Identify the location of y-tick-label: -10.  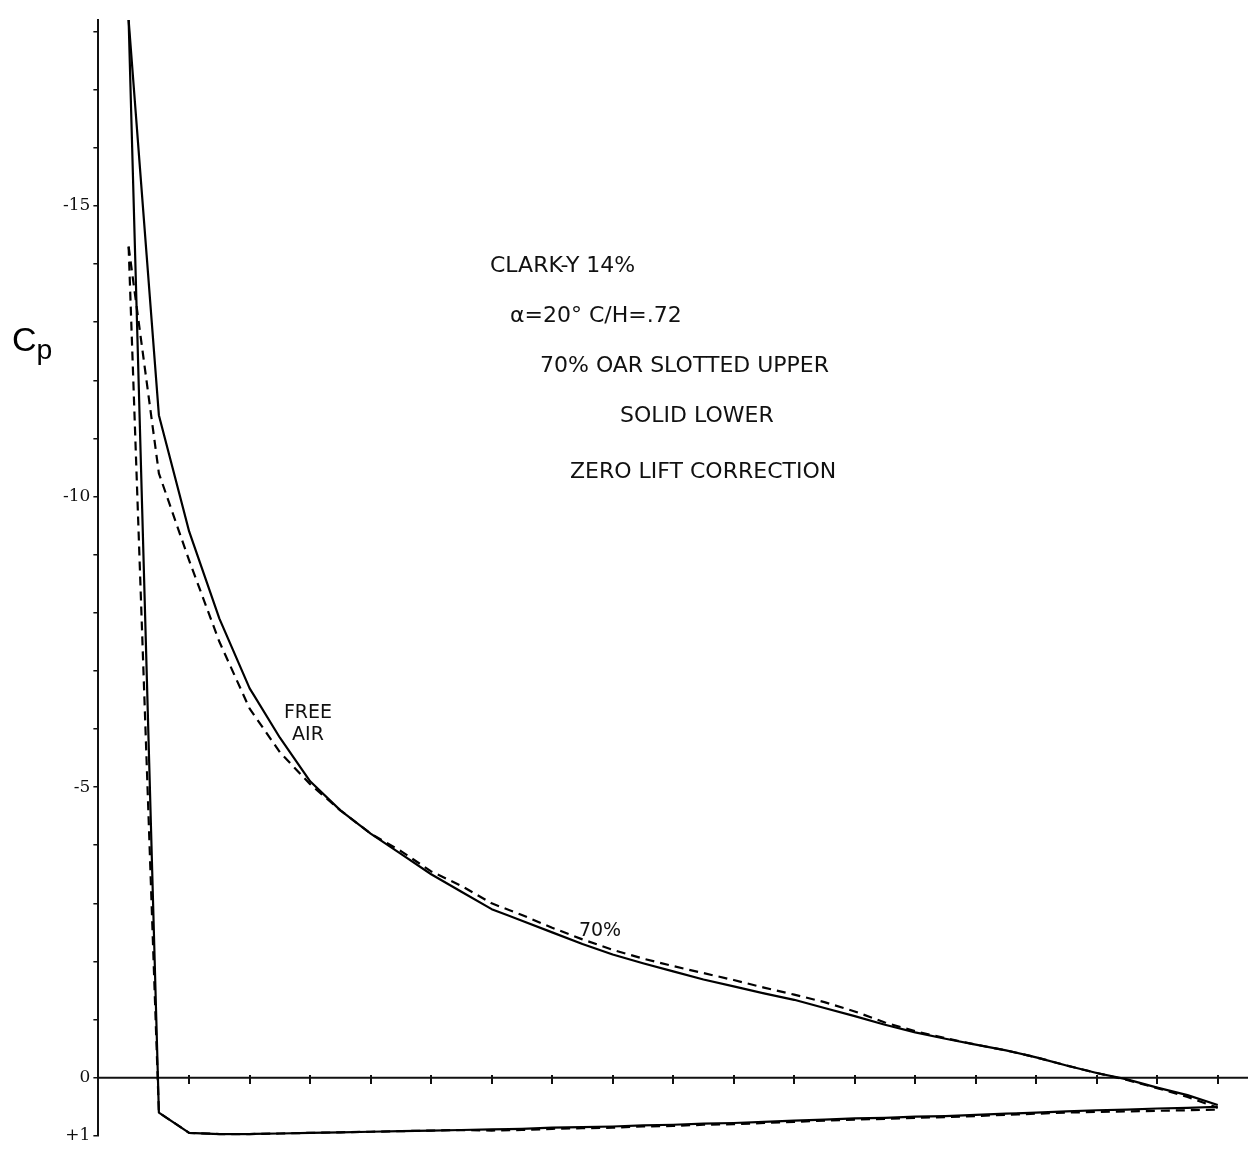
(76, 494).